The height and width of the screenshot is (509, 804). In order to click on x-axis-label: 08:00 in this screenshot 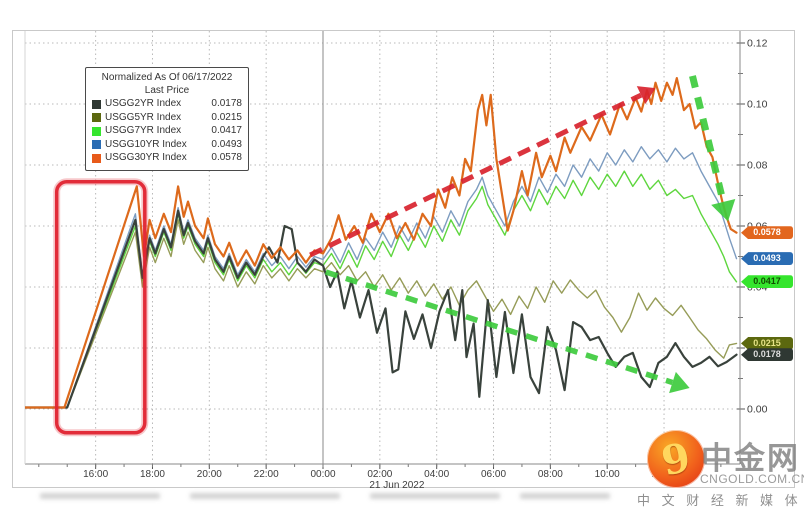, I will do `click(550, 474)`.